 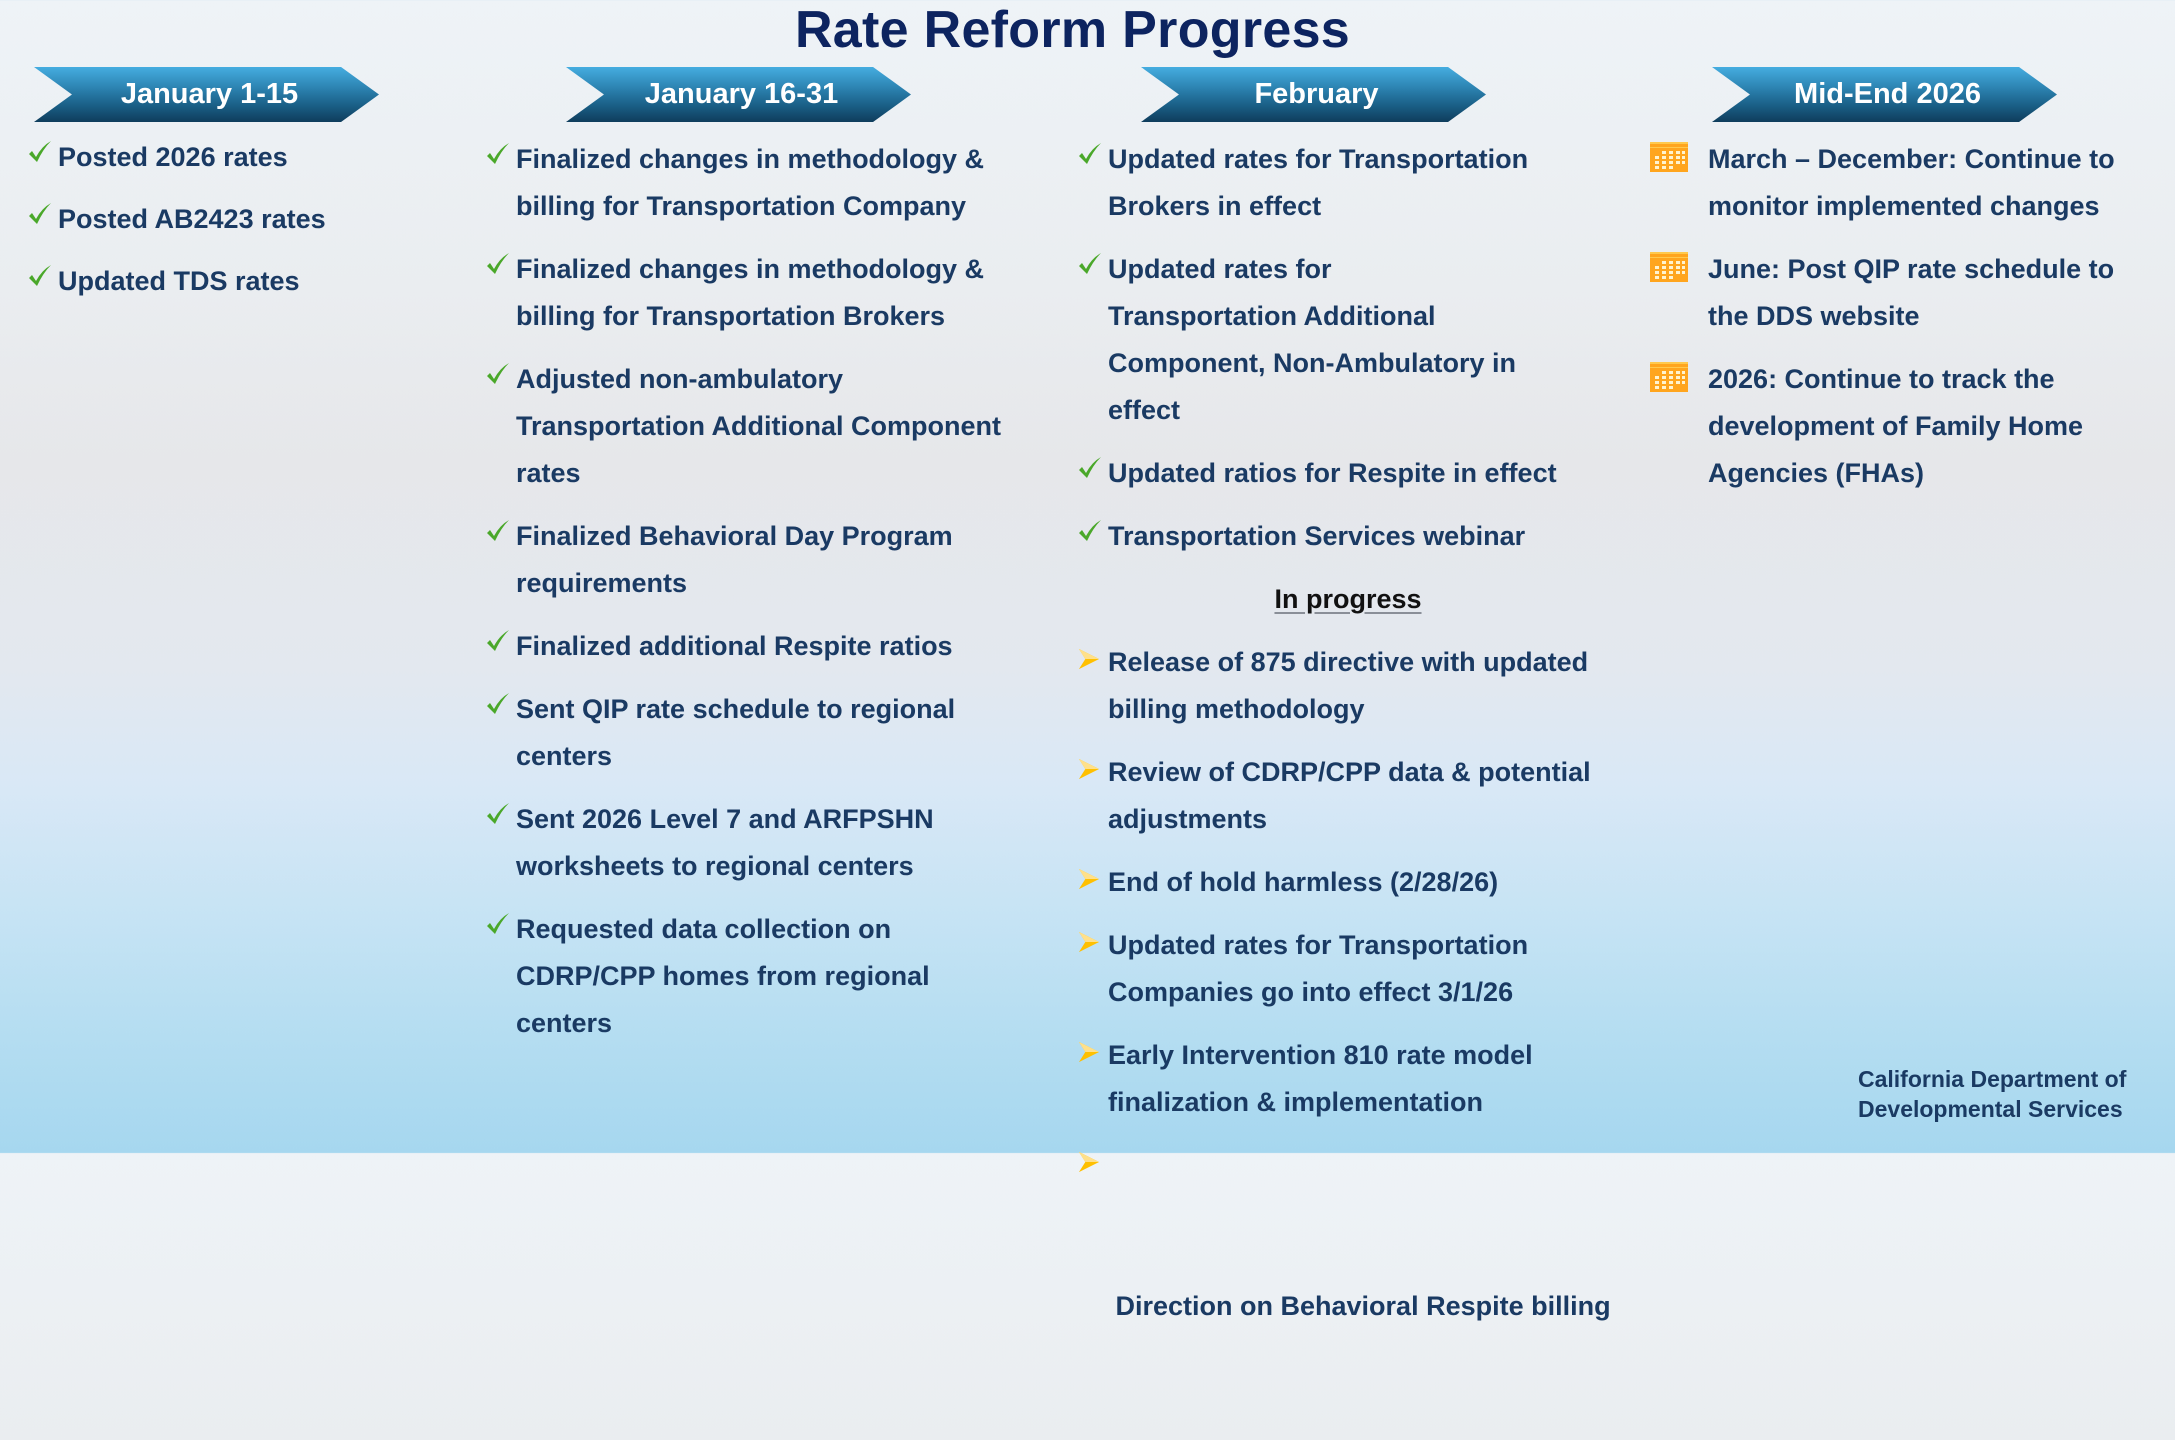 I want to click on list-item: Posted AB2423 rates, so click(x=248, y=219).